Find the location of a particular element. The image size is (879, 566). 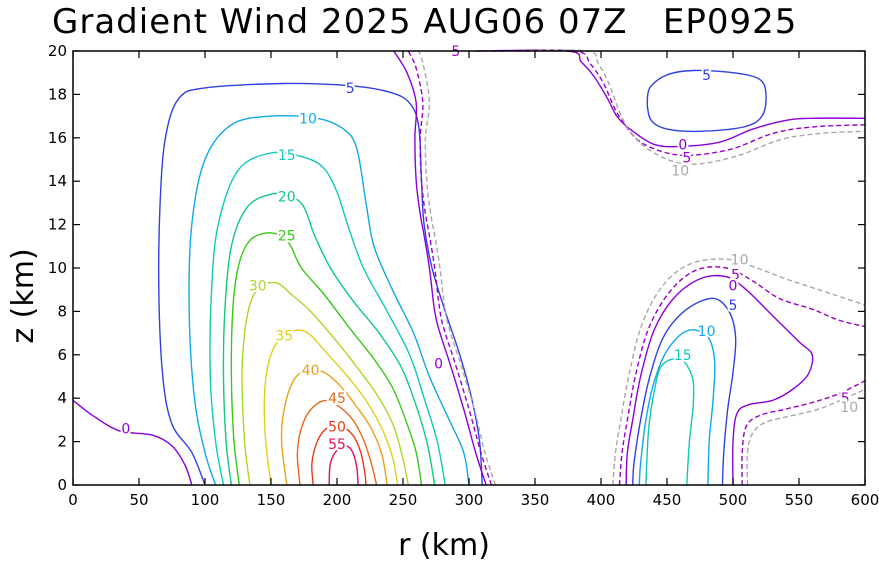

contour-label-24: 5 is located at coordinates (845, 399).